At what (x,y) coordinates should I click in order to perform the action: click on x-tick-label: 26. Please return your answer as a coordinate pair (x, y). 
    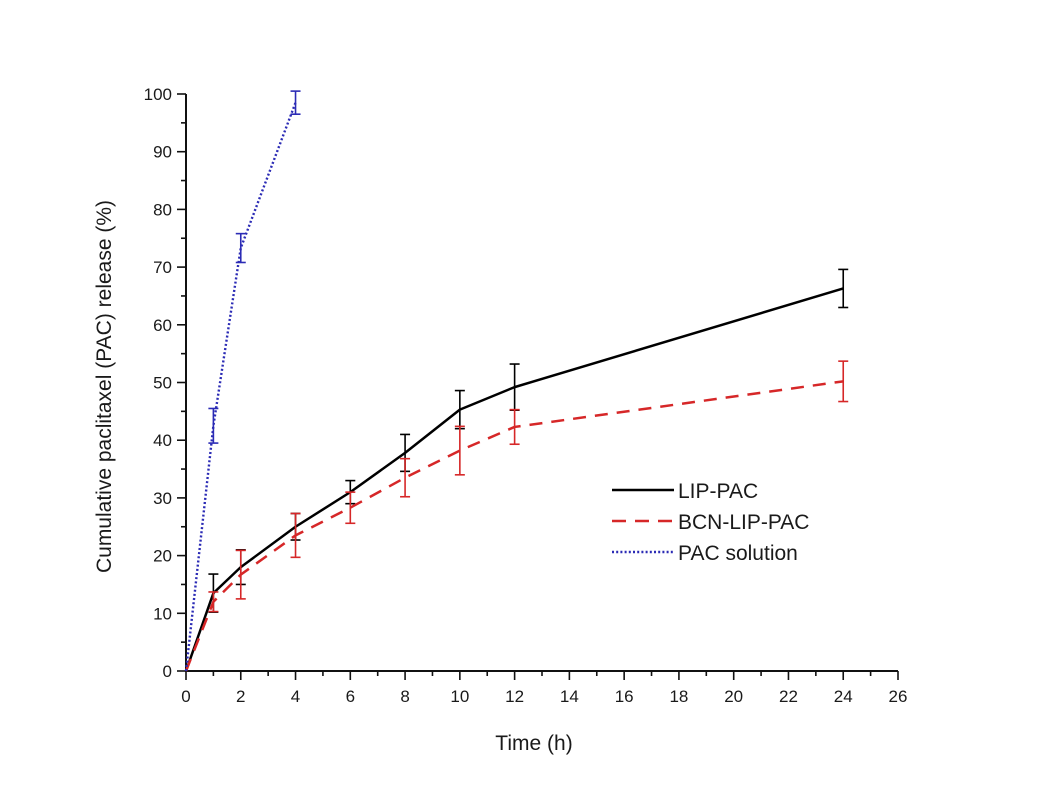
    Looking at the image, I should click on (898, 696).